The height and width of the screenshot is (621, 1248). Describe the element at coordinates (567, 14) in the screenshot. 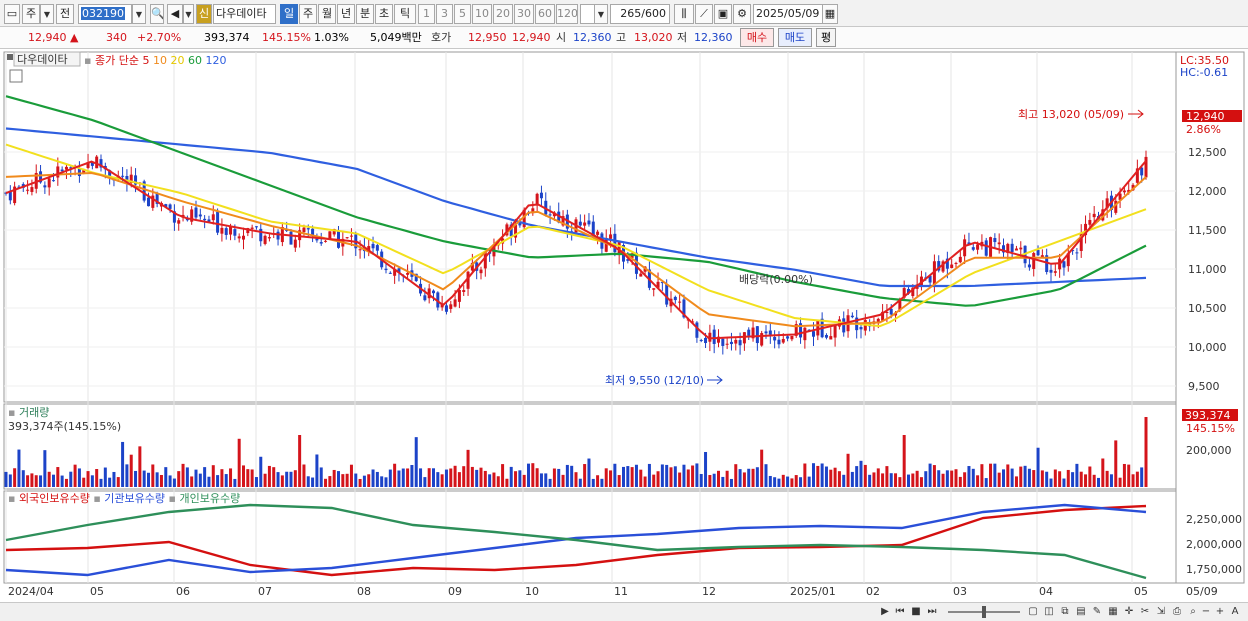

I see `interval-120: 120` at that location.